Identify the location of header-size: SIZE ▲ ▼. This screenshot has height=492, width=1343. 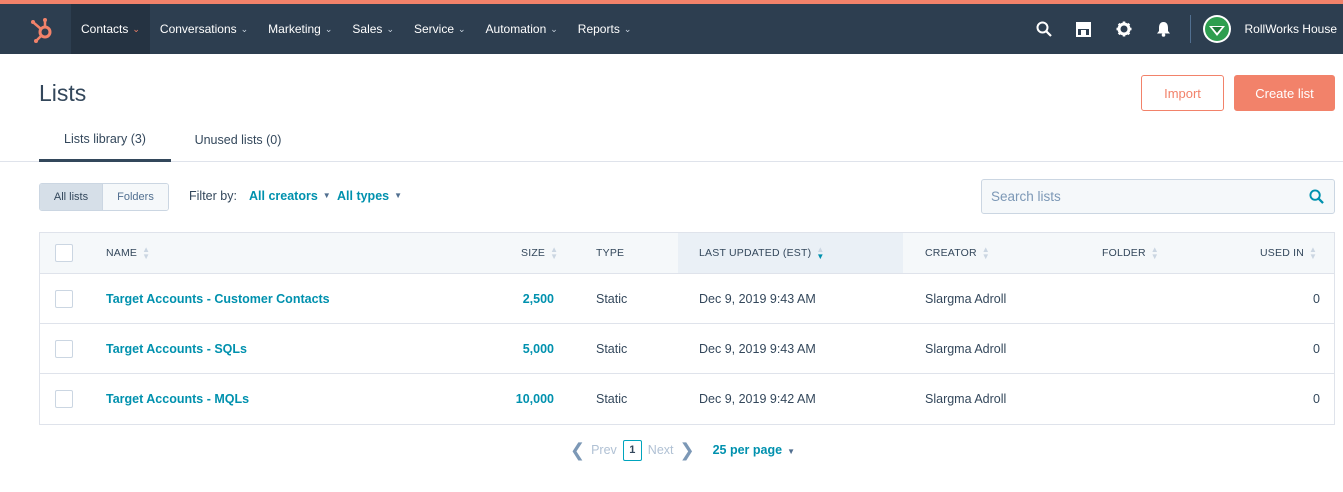
(539, 253).